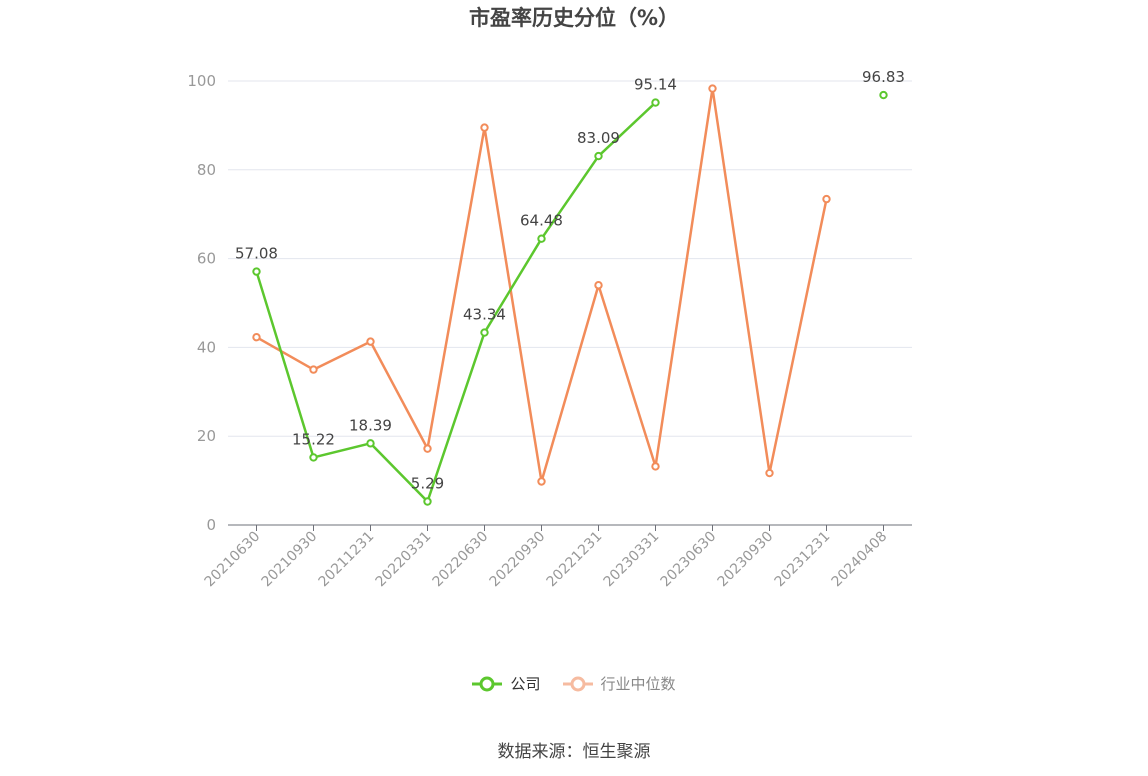  I want to click on x-tick-label: 20210930, so click(290, 560).